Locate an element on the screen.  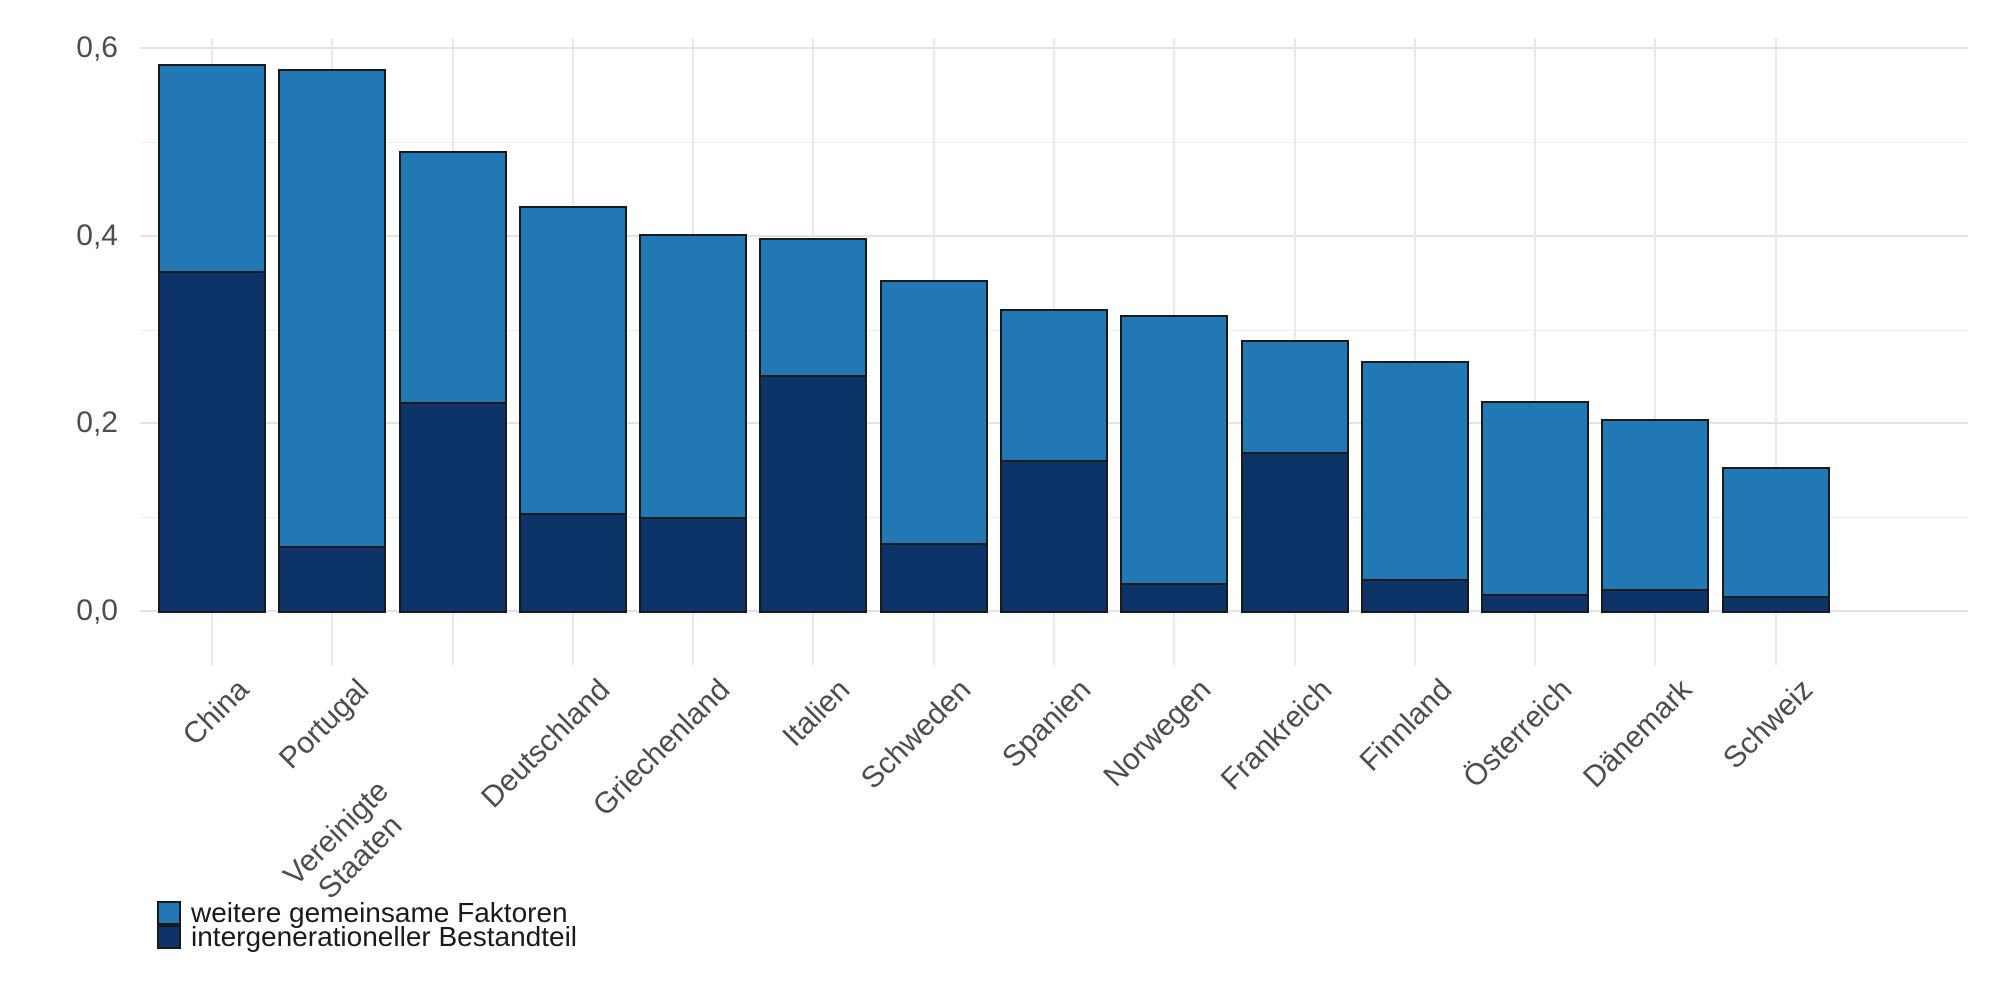
bar-italien is located at coordinates (813, 425).